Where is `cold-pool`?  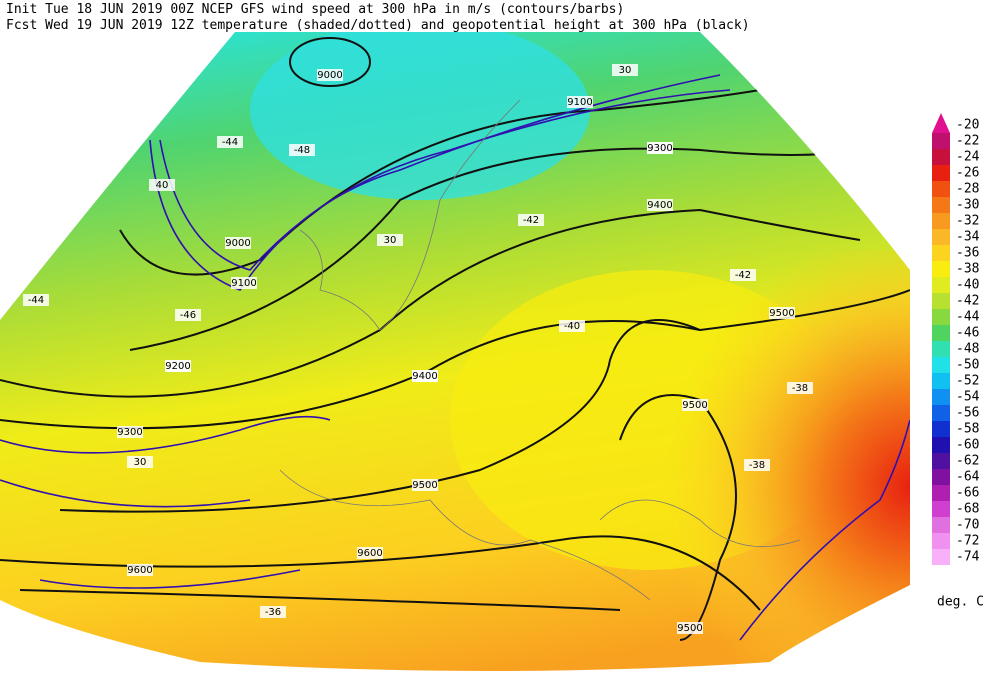 cold-pool is located at coordinates (420, 116).